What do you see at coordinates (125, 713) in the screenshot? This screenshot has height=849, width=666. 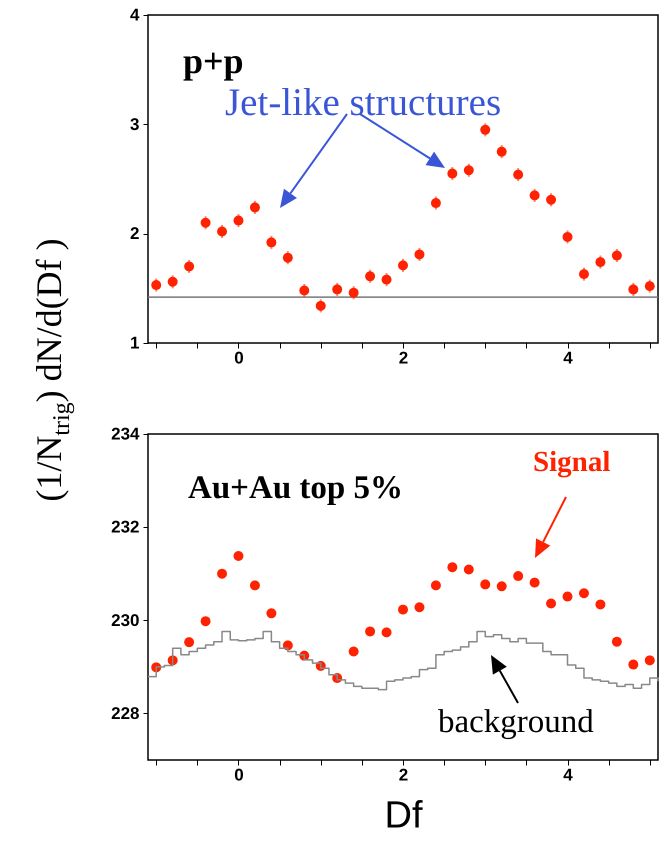 I see `y-tick-label: 228` at bounding box center [125, 713].